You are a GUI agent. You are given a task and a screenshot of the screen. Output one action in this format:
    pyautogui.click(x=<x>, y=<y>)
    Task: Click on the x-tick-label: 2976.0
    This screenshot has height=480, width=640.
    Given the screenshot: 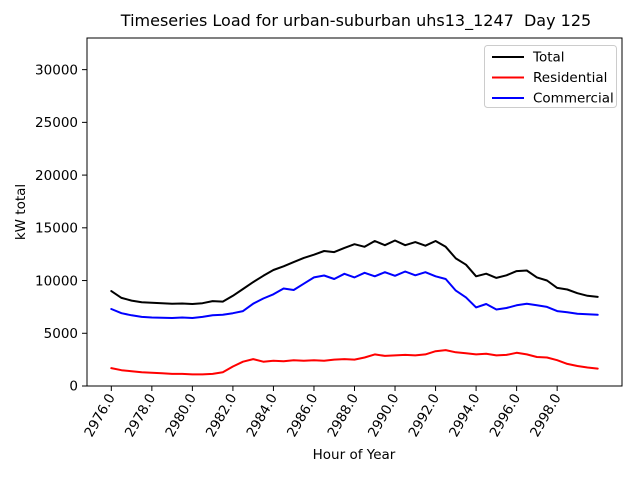 What is the action you would take?
    pyautogui.click(x=99, y=415)
    